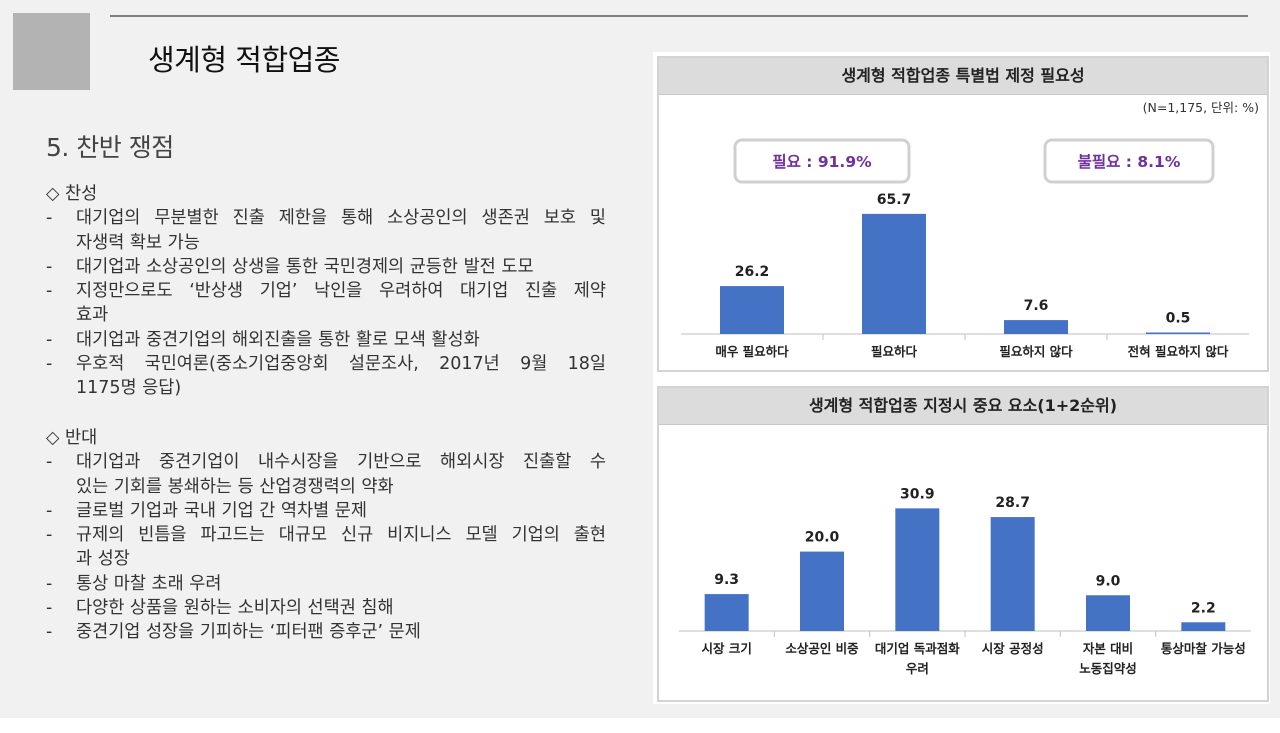 This screenshot has height=733, width=1280. Describe the element at coordinates (341, 462) in the screenshot. I see `con-item-text: 대기업과 중견기업이 내수시장을 기반으로 해외시장 진출할 수` at that location.